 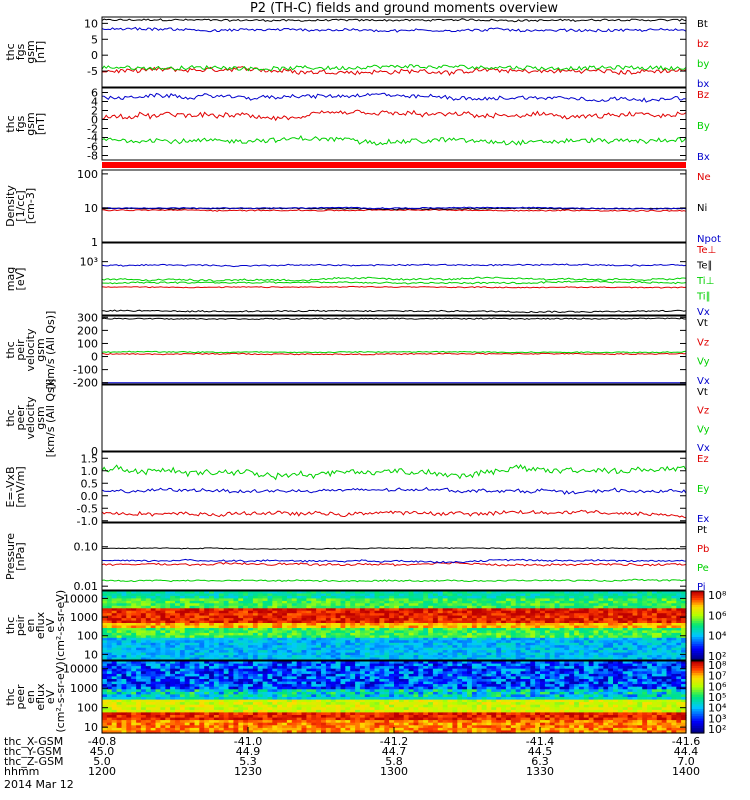 What do you see at coordinates (394, 418) in the screenshot?
I see `peer-frame` at bounding box center [394, 418].